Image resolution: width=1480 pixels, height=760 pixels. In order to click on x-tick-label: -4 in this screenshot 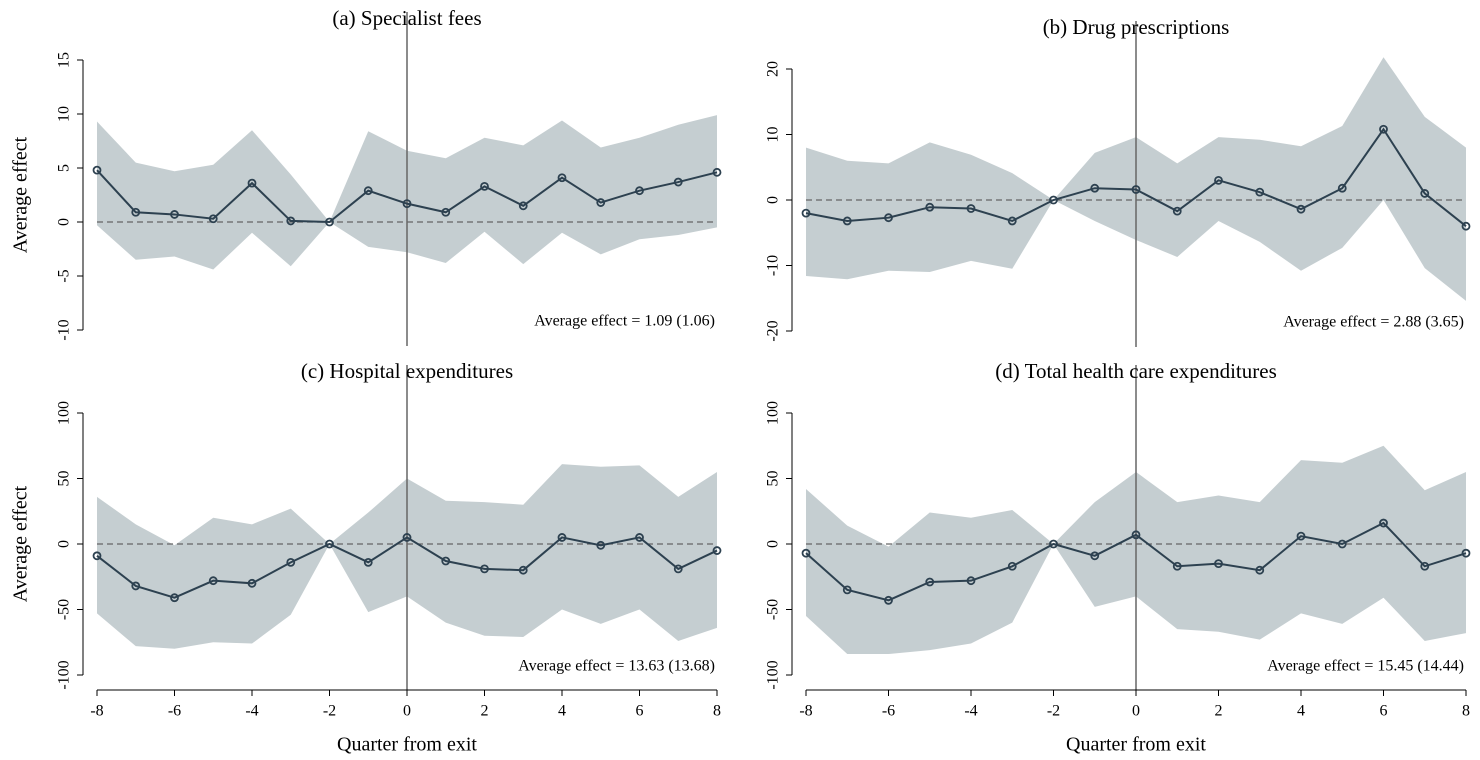, I will do `click(251, 711)`.